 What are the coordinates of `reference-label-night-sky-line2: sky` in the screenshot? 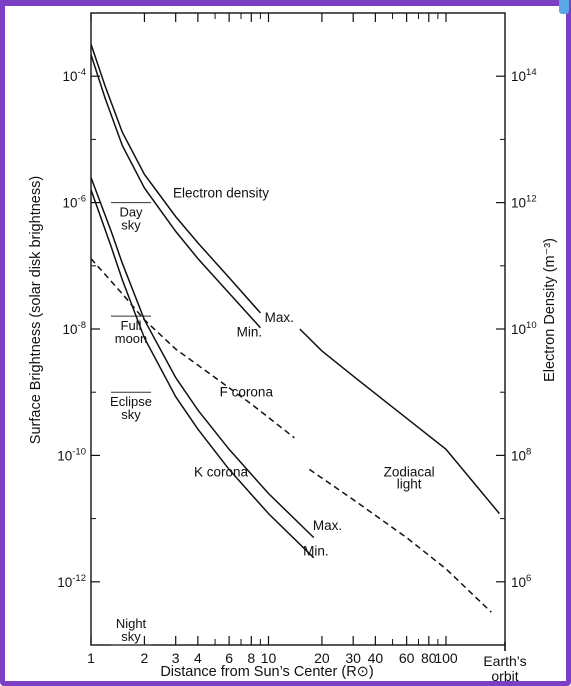 It's located at (131, 636).